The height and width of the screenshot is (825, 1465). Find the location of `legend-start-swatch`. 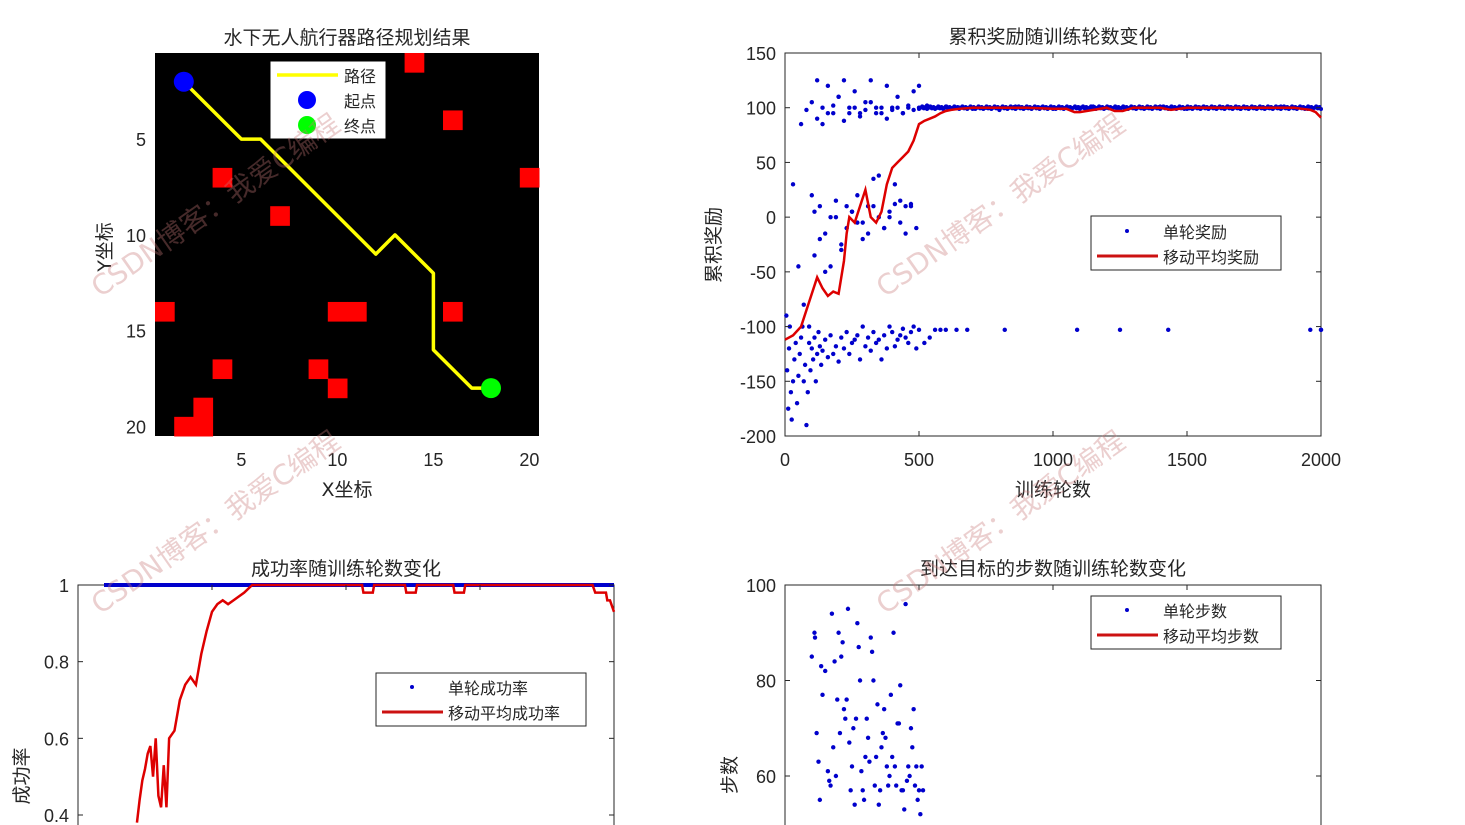

legend-start-swatch is located at coordinates (307, 100).